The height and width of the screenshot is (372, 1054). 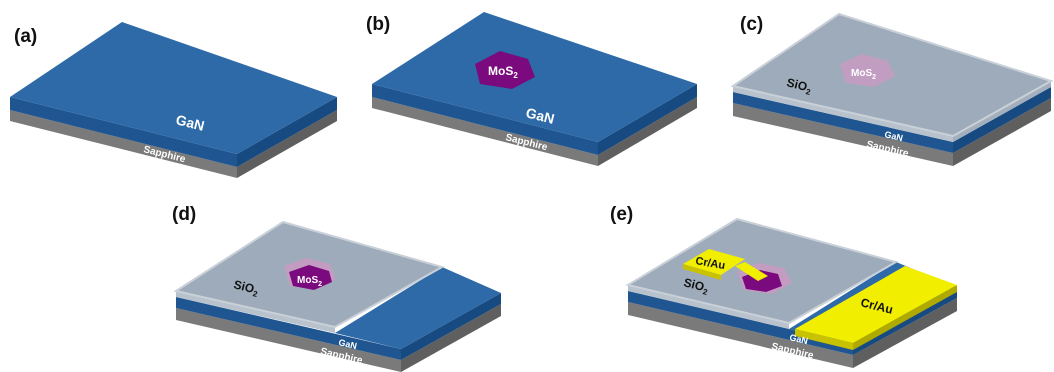 What do you see at coordinates (751, 271) in the screenshot?
I see `left-contact-finger` at bounding box center [751, 271].